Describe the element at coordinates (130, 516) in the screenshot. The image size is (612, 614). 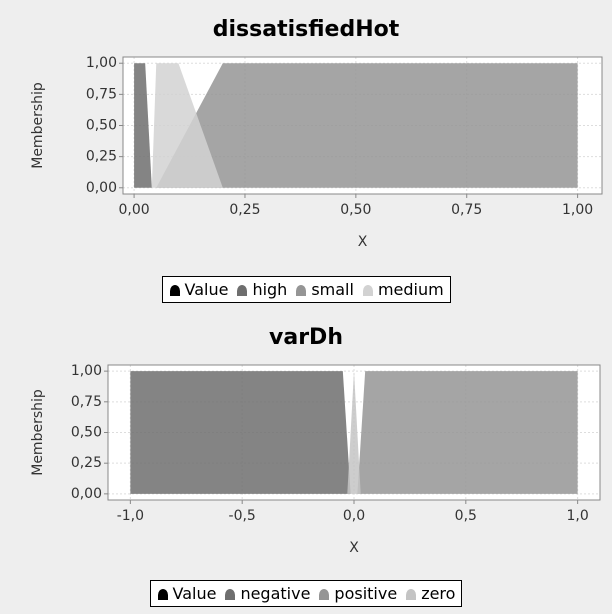
I see `x-tick-label: -1,0` at that location.